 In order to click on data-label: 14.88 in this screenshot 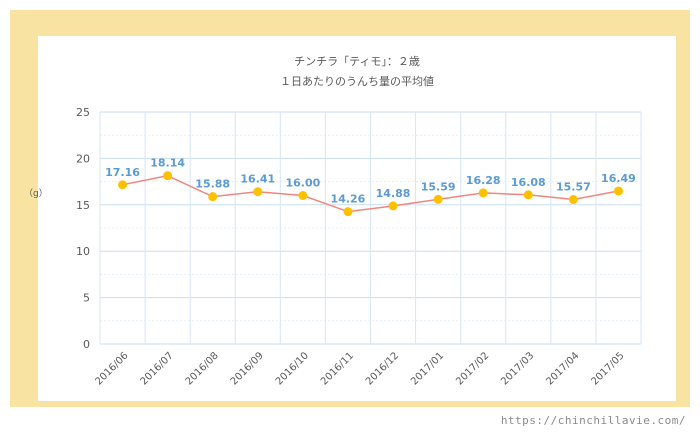, I will do `click(393, 193)`.